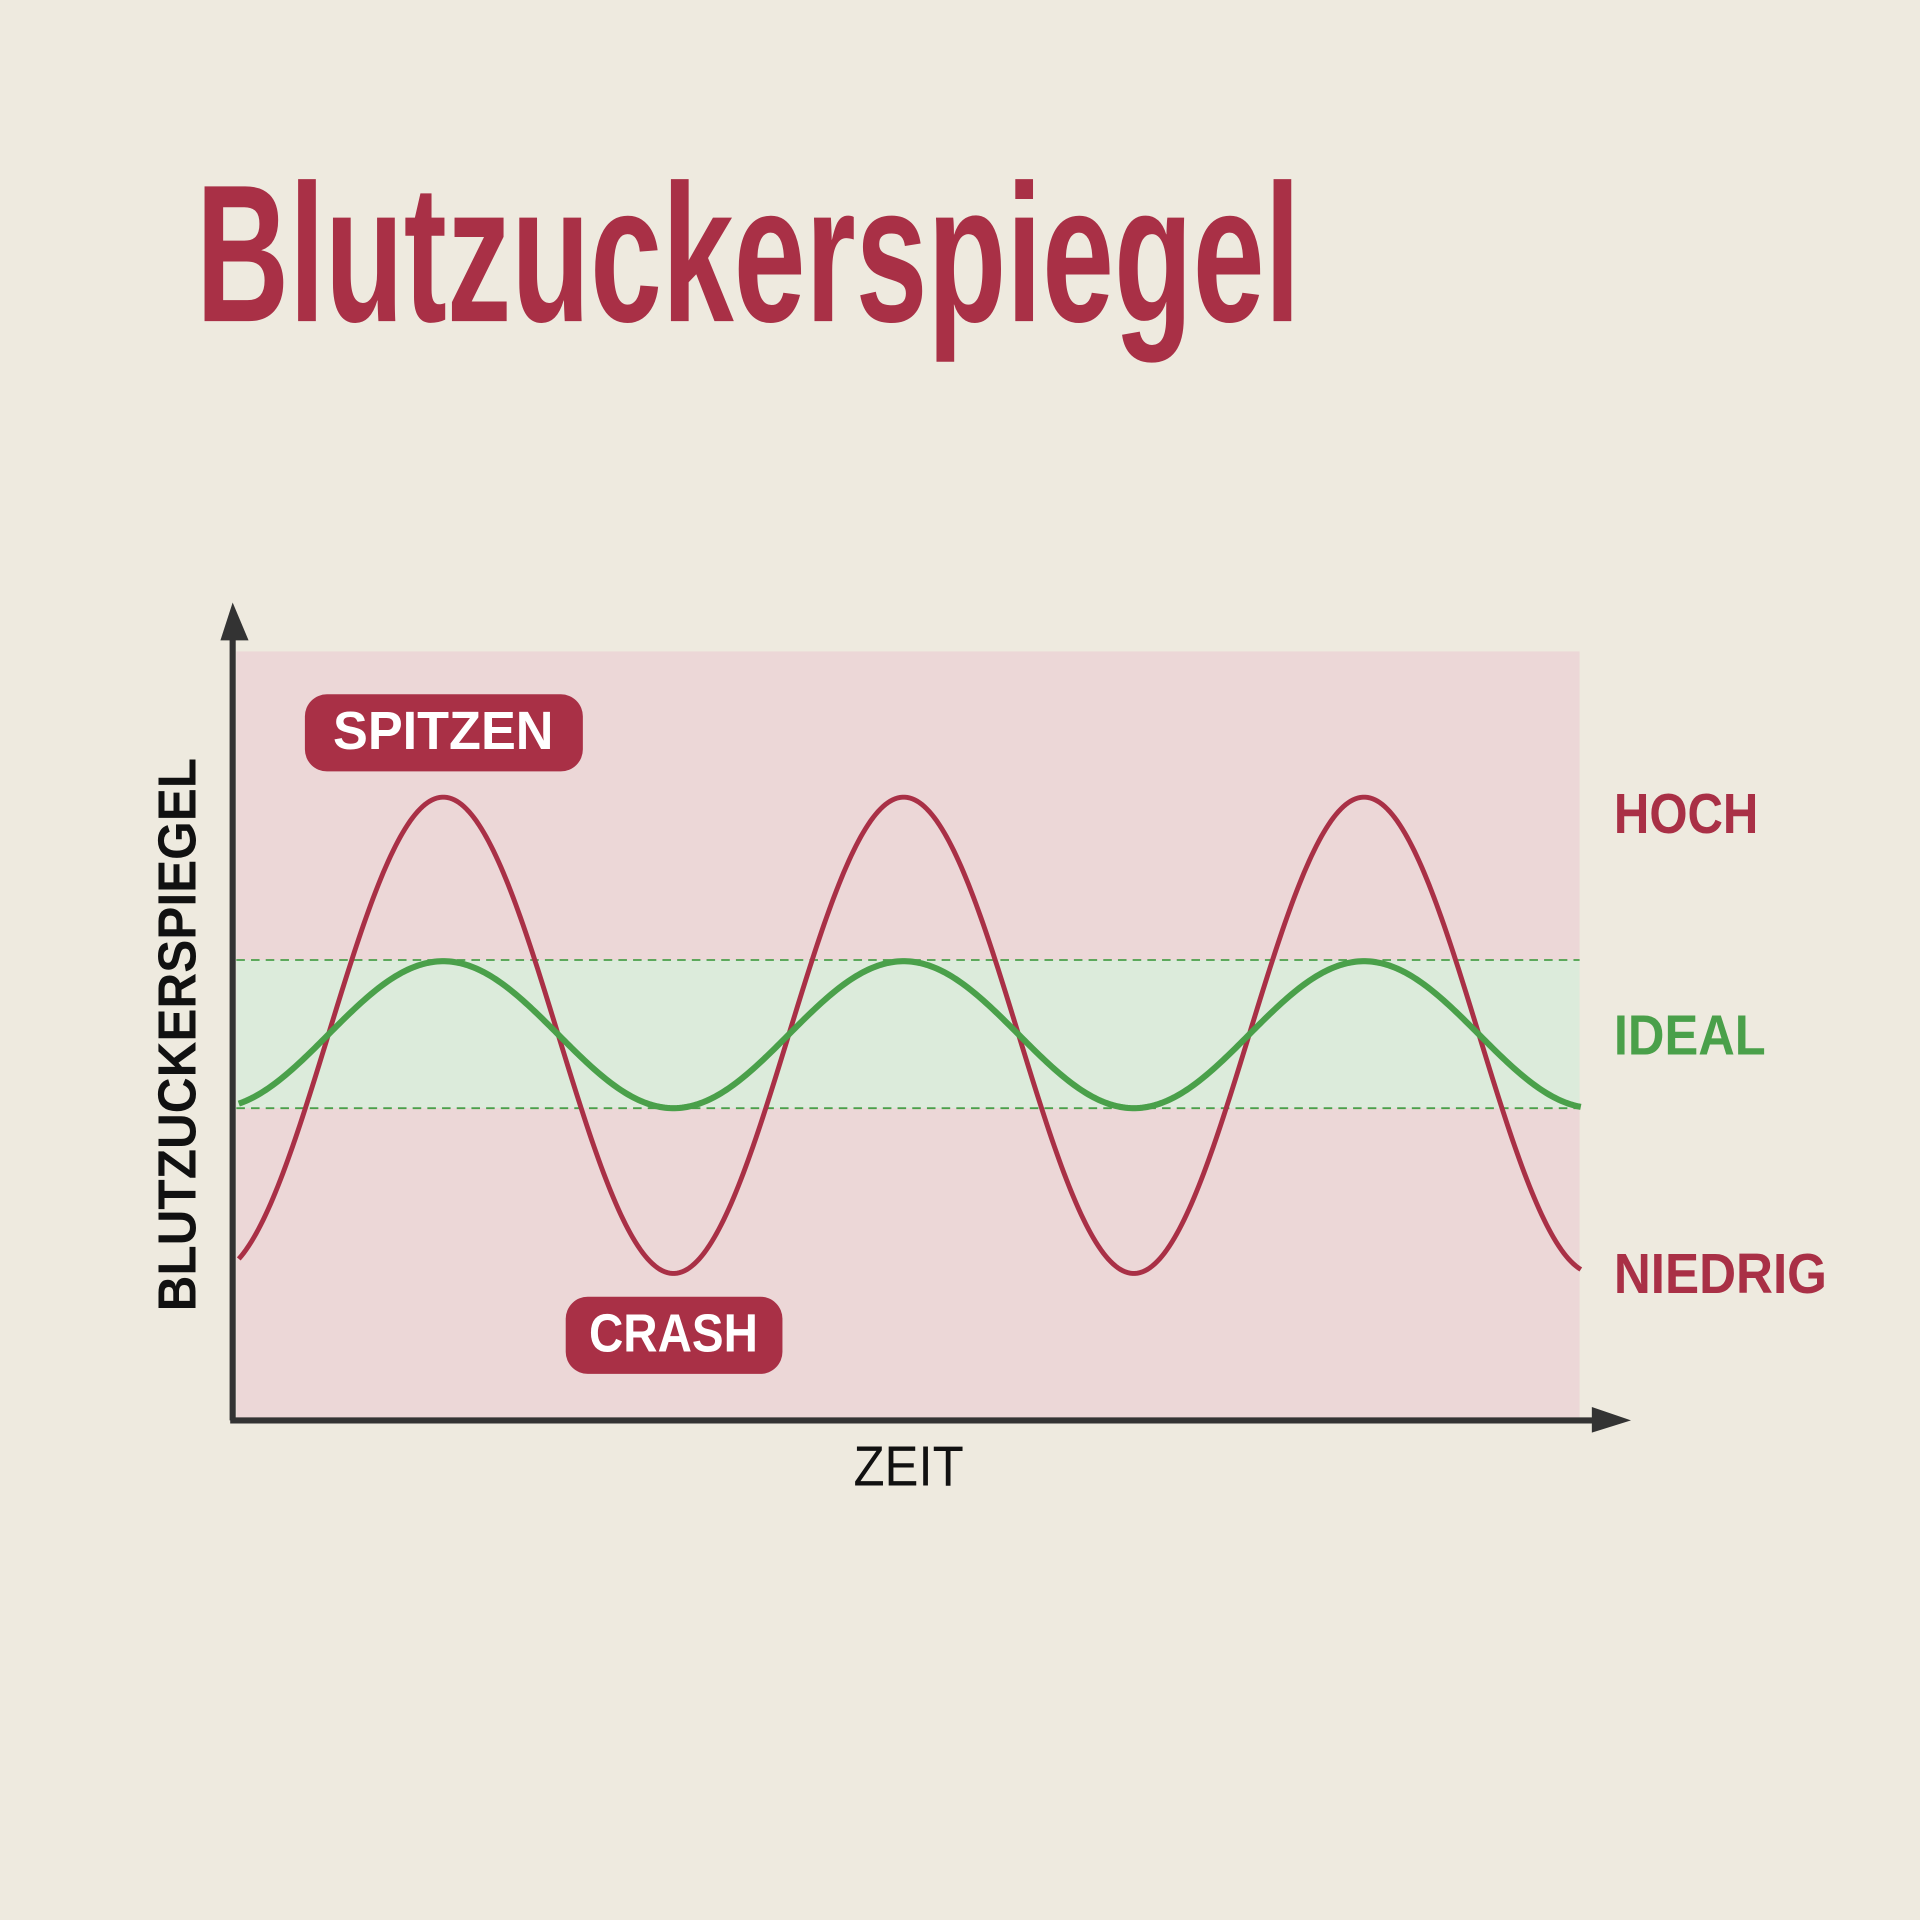  I want to click on low-label: NIEDRIG, so click(1720, 1273).